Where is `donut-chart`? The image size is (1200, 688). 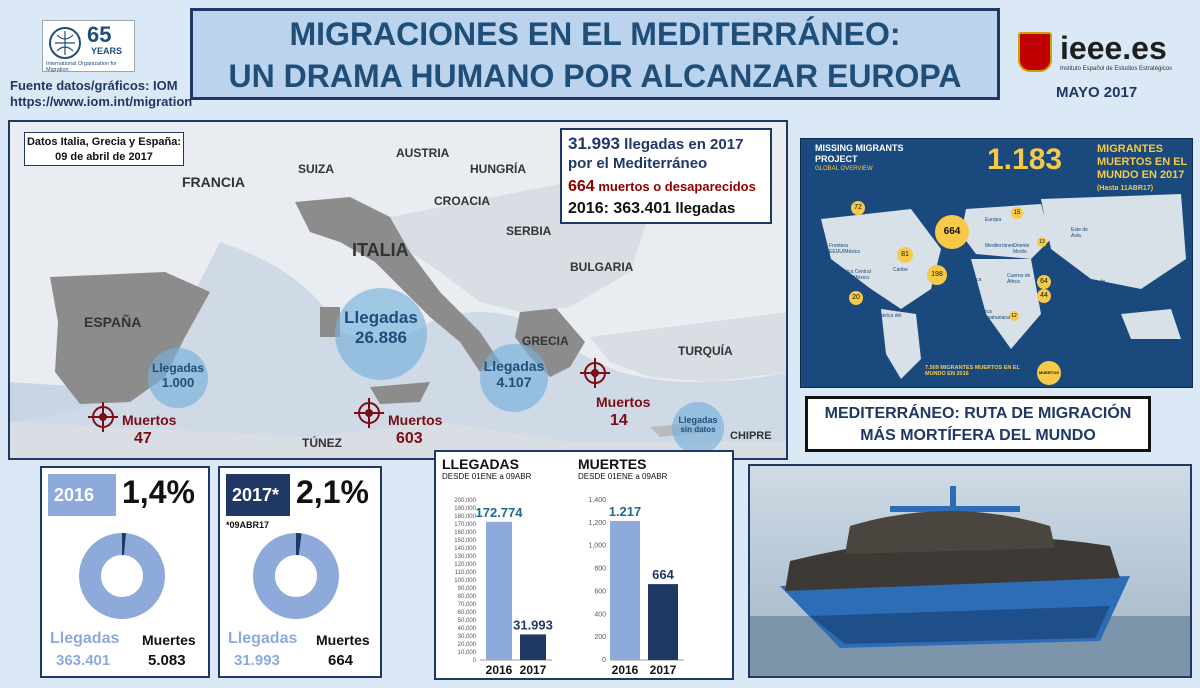
donut-chart is located at coordinates (122, 576).